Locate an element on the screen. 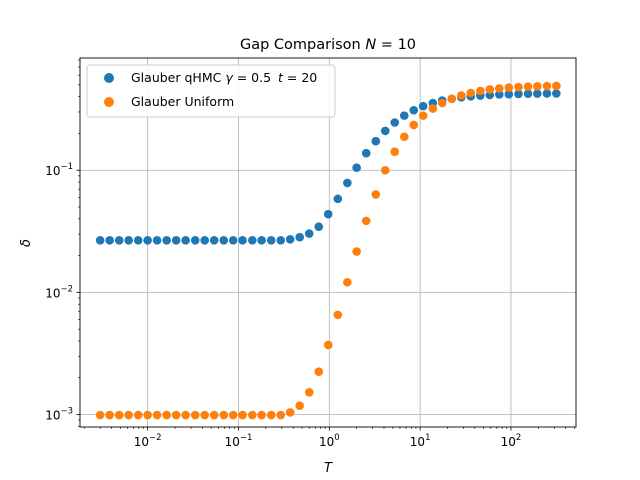  x-tick-label: 10² is located at coordinates (511, 441).